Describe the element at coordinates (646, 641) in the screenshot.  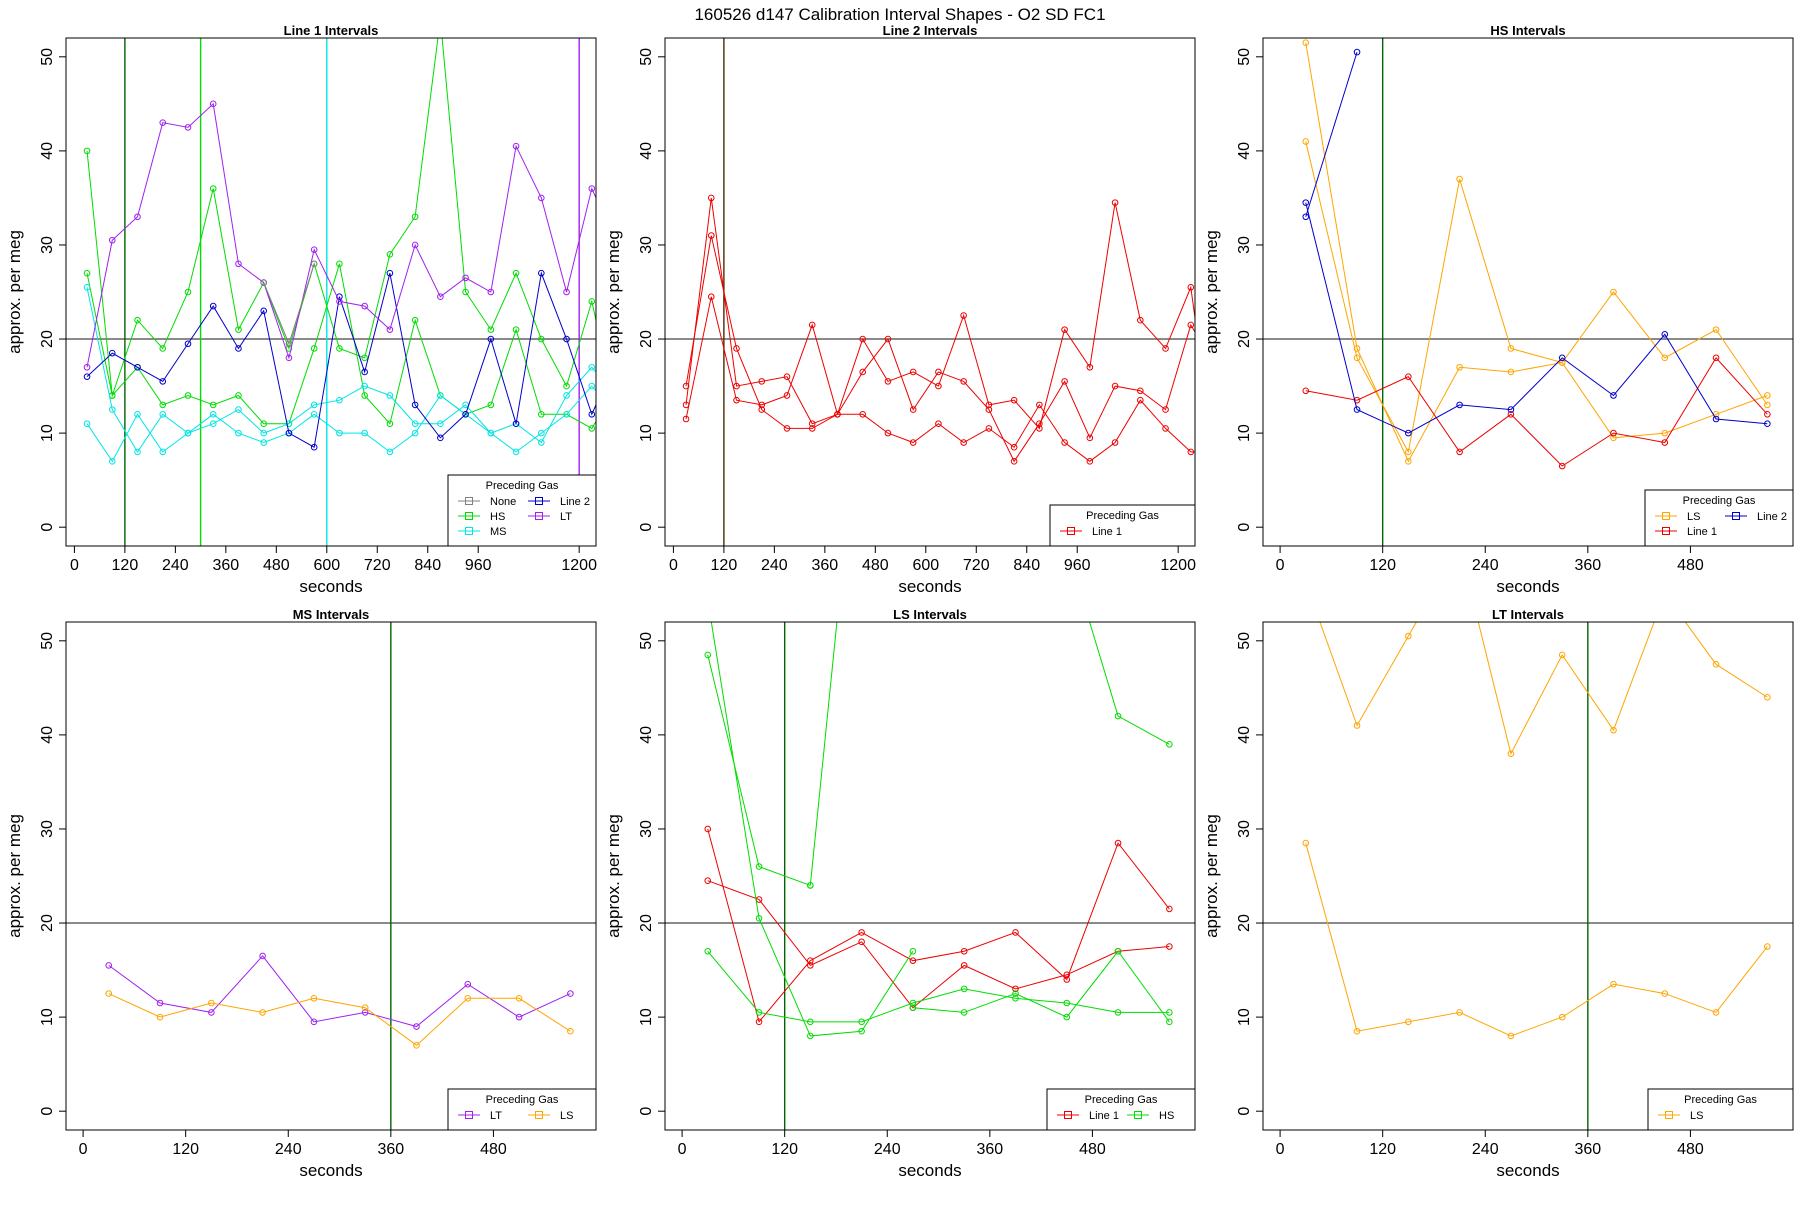
I see `y-tick-label: 50` at that location.